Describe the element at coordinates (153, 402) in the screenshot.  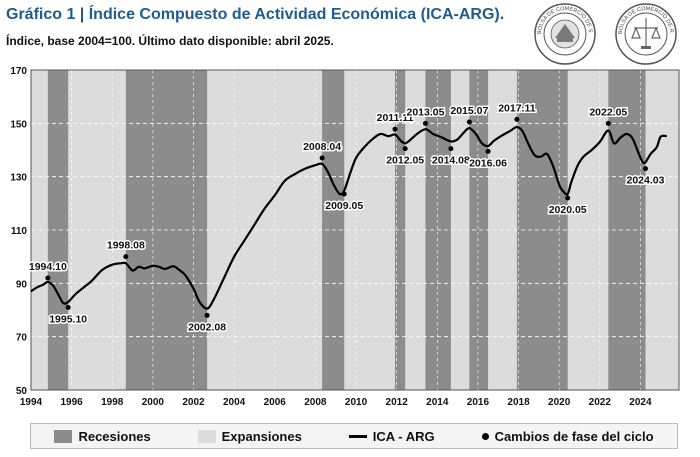
I see `x-tick-label: 2000` at that location.